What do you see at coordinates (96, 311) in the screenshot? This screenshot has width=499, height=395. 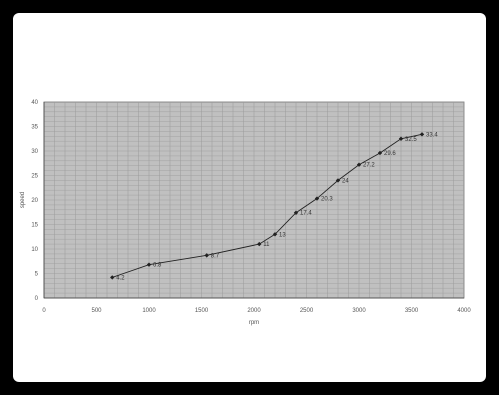 I see `x-tick-label: 500` at bounding box center [96, 311].